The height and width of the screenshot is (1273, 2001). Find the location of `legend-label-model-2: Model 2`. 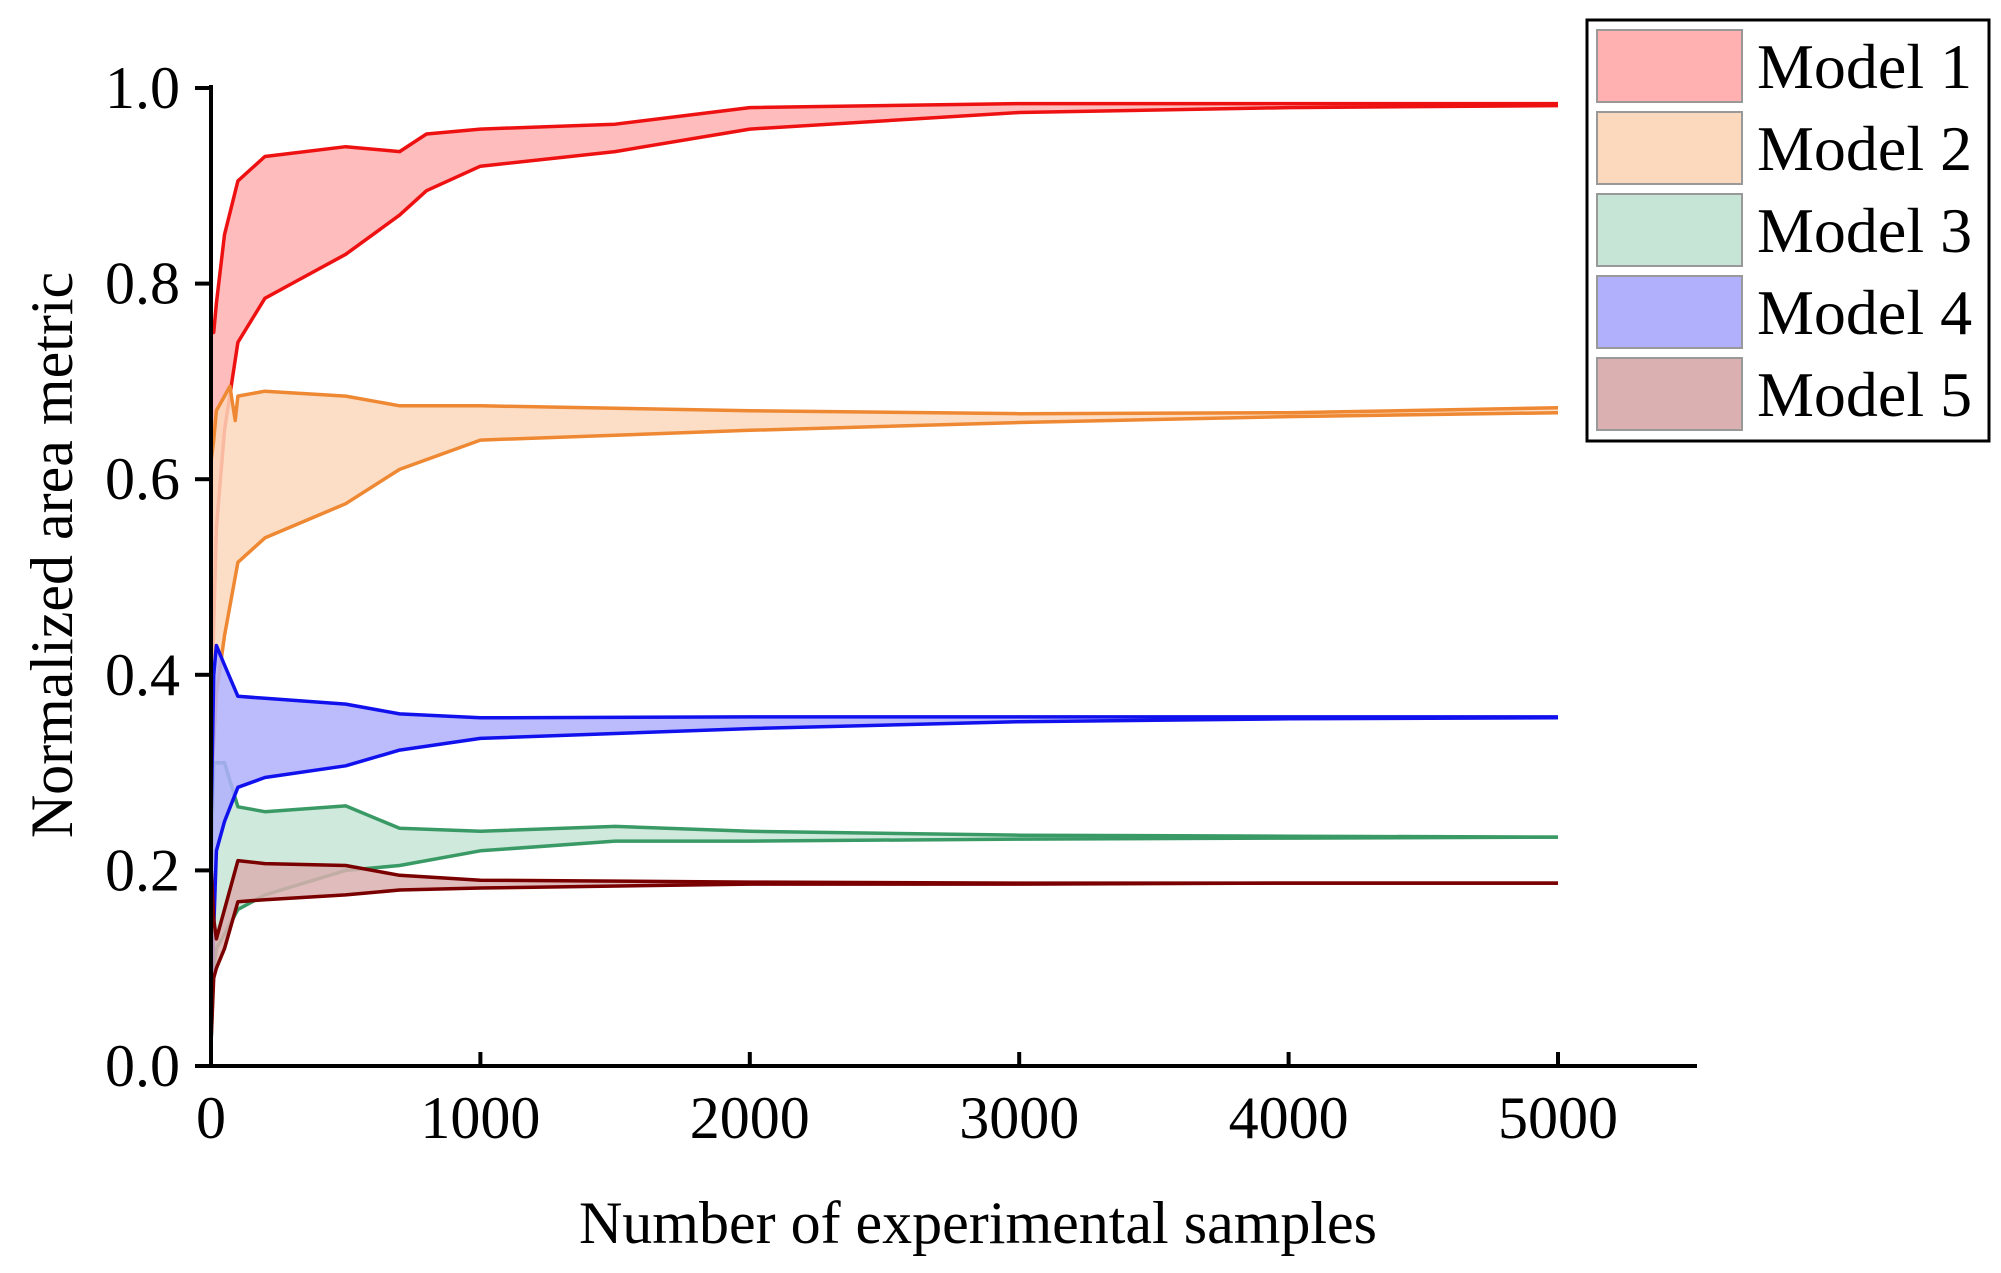

legend-label-model-2: Model 2 is located at coordinates (1864, 148).